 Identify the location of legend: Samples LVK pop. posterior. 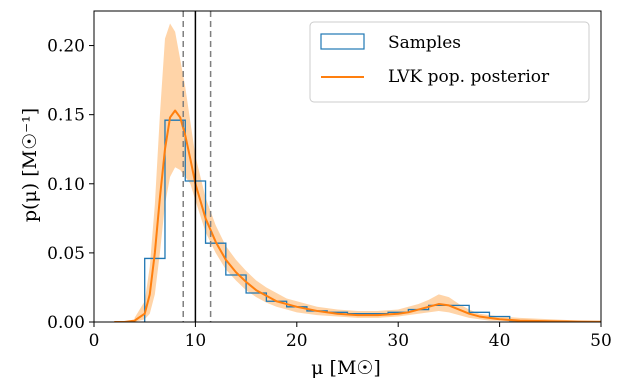
(449, 62).